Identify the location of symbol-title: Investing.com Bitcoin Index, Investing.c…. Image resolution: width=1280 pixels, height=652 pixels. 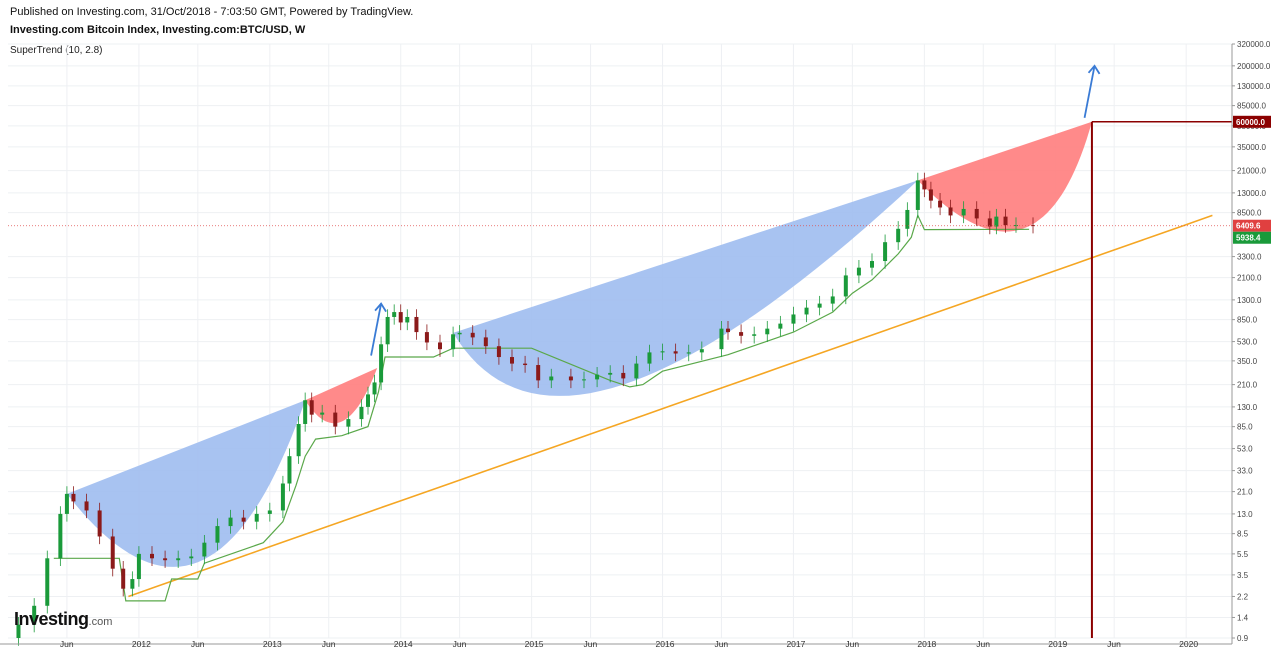
(158, 30).